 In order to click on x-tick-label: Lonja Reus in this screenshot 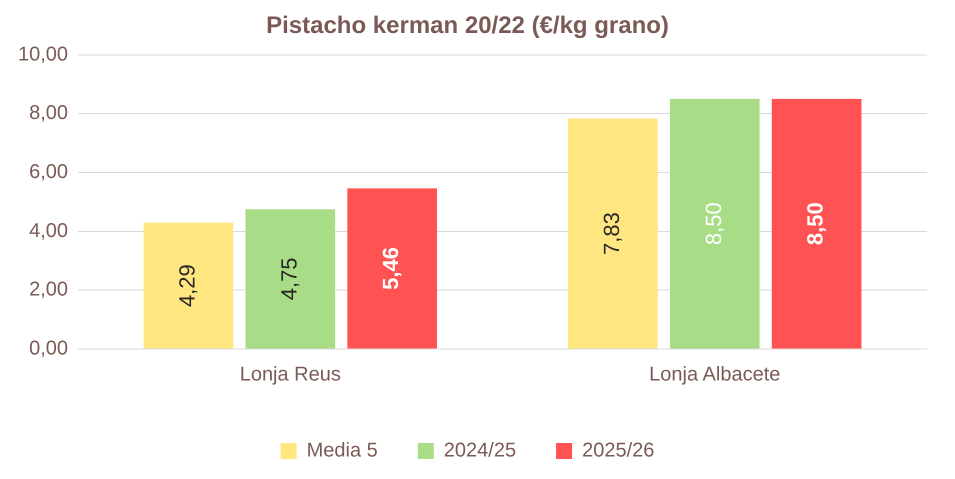, I will do `click(290, 375)`.